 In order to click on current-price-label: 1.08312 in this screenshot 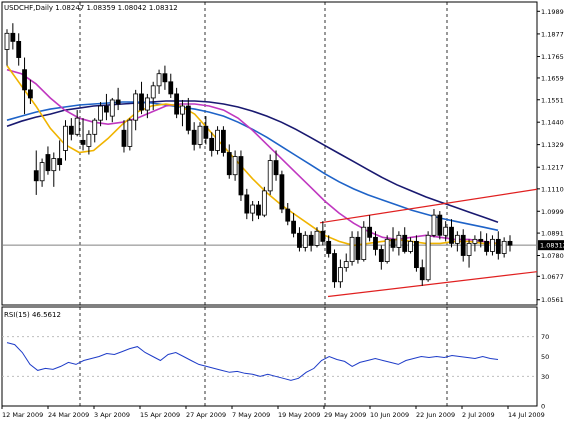, I will do `click(552, 246)`.